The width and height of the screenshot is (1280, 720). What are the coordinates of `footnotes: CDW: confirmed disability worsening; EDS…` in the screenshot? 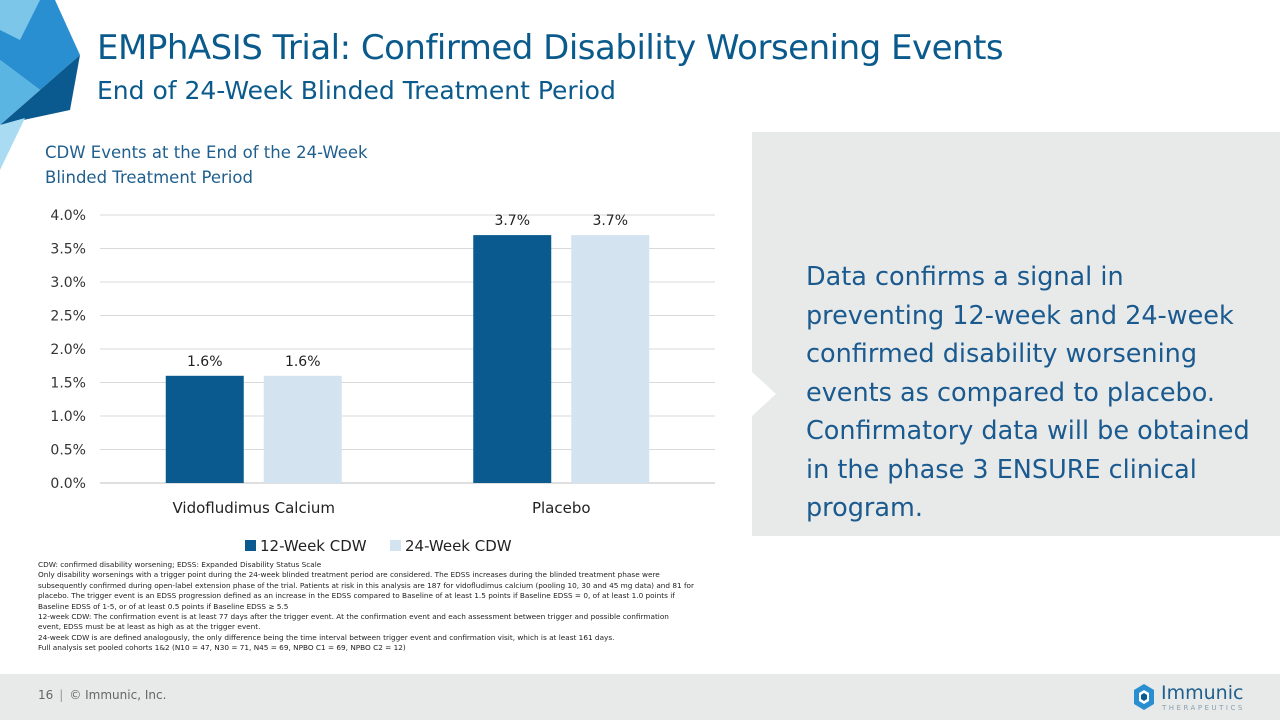 It's located at (383, 607).